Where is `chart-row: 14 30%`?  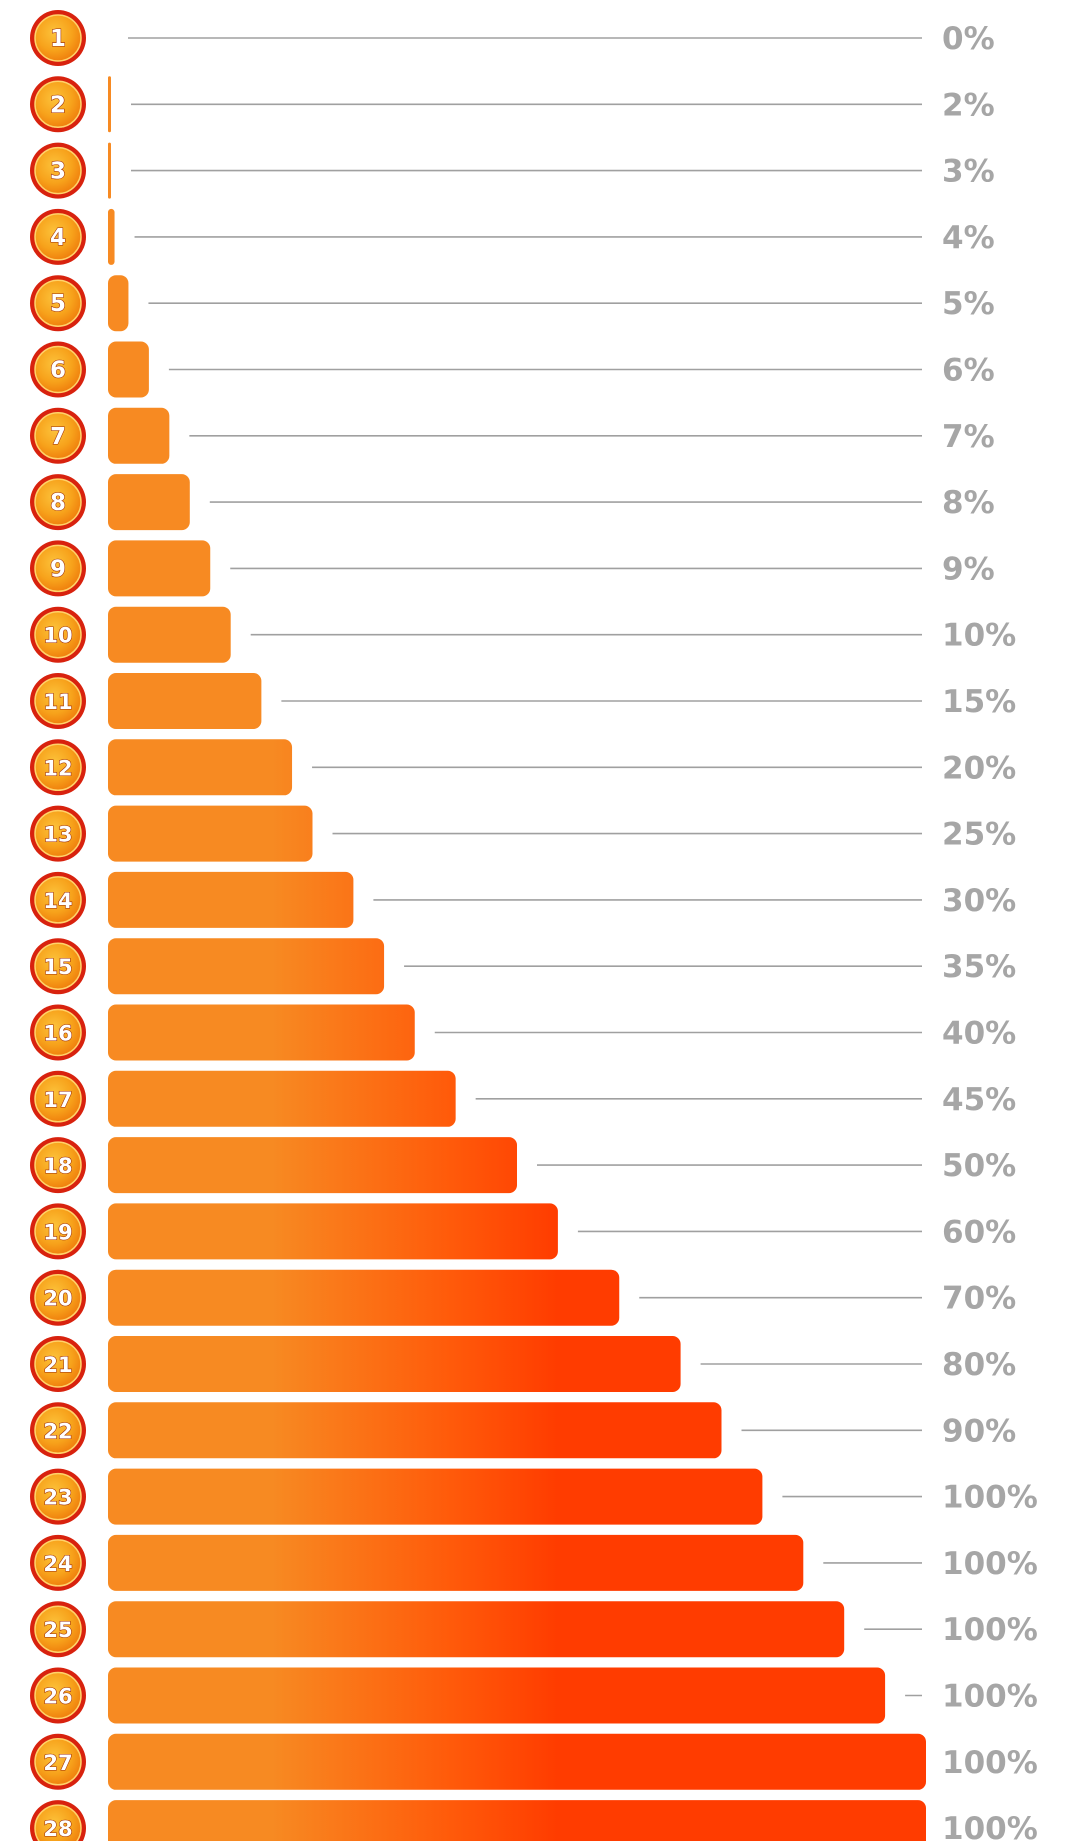
chart-row: 14 30% is located at coordinates (523, 899).